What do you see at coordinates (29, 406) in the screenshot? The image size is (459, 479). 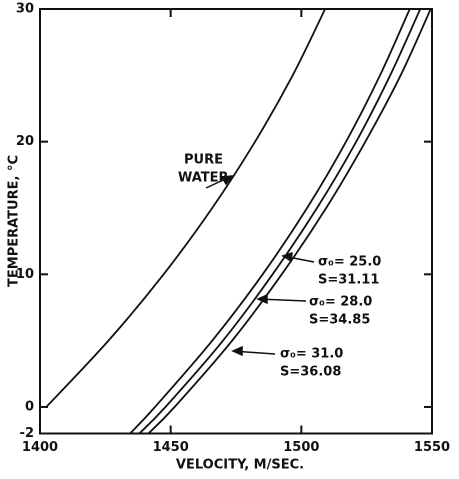 I see `y-tick-label: 0` at bounding box center [29, 406].